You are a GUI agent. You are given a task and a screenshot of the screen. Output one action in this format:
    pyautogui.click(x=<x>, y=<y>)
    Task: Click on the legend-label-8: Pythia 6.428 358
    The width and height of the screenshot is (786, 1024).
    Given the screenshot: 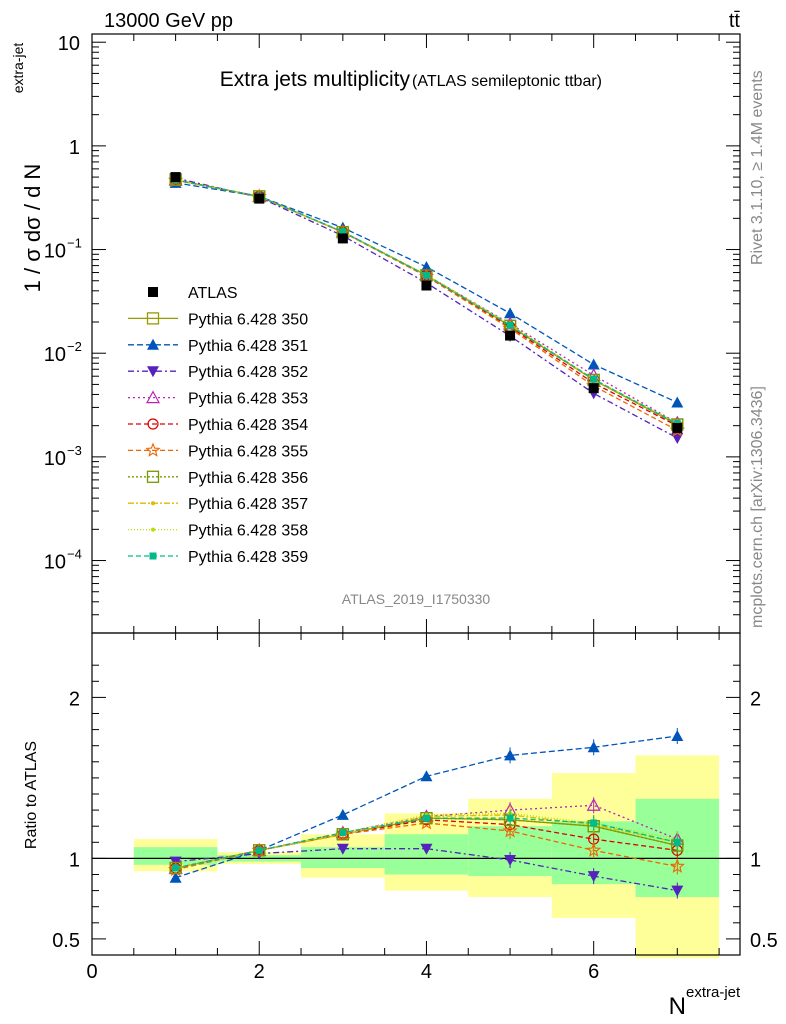 What is the action you would take?
    pyautogui.click(x=248, y=531)
    